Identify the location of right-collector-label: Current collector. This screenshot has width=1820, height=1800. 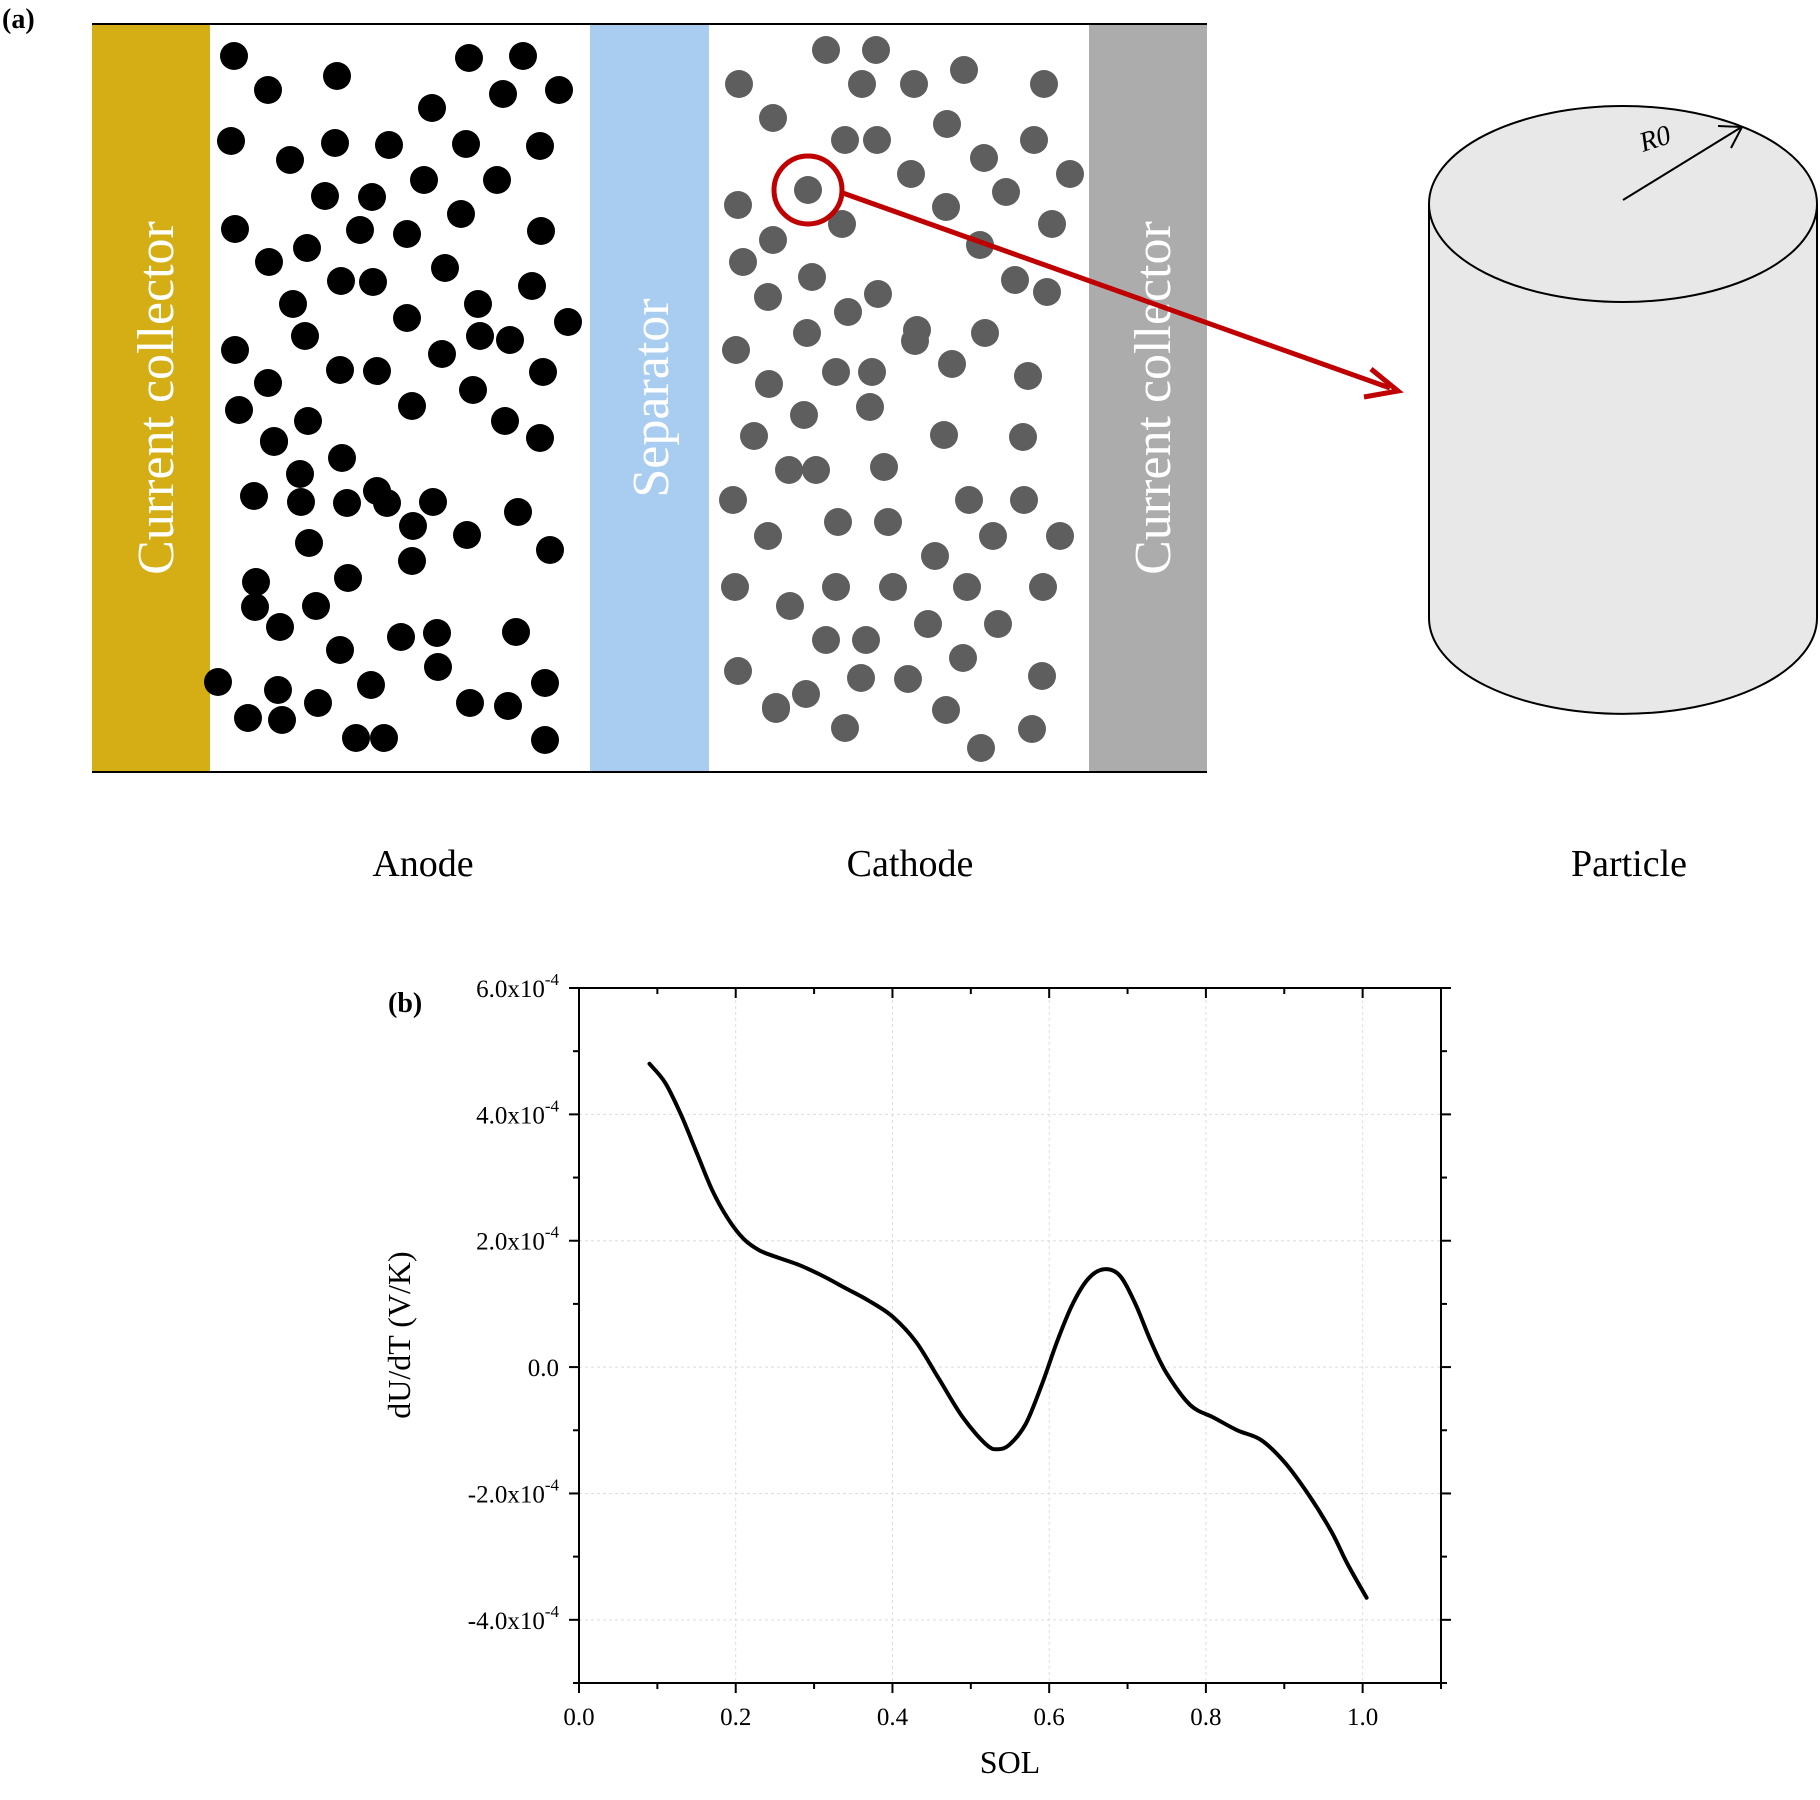
(1153, 398).